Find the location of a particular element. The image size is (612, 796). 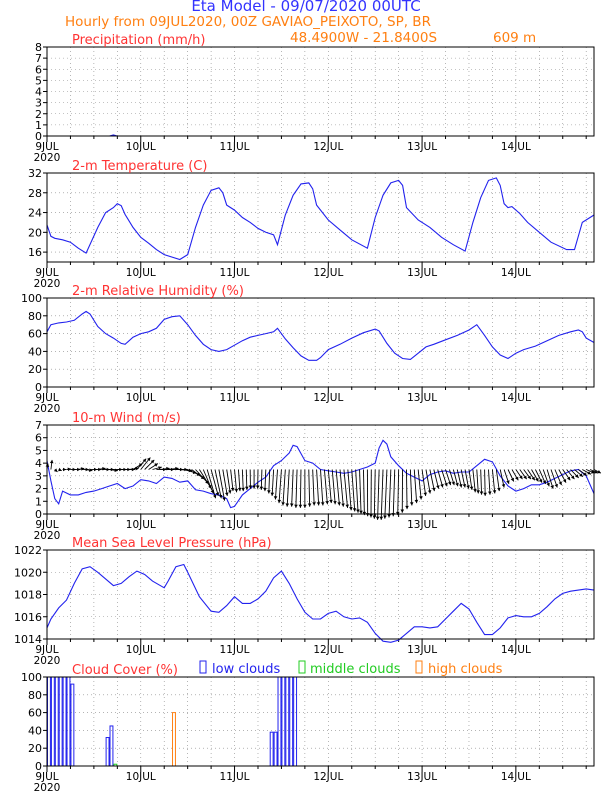

y-tick-label: 32 is located at coordinates (35, 173).